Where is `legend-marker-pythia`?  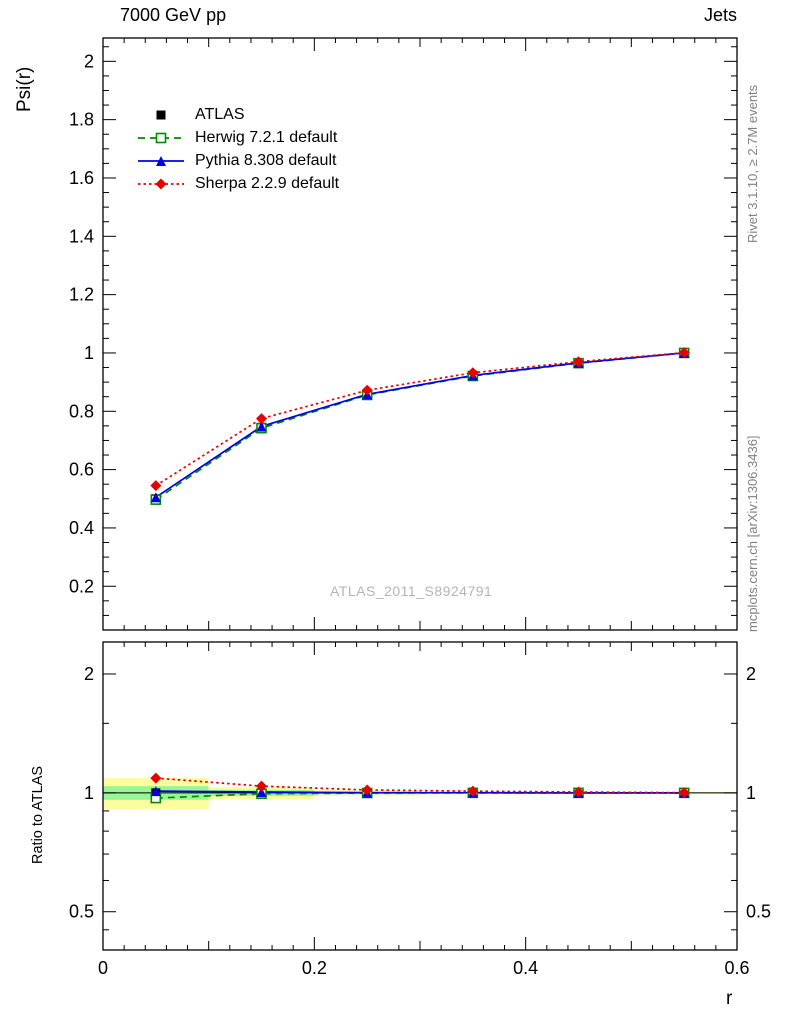 legend-marker-pythia is located at coordinates (161, 160).